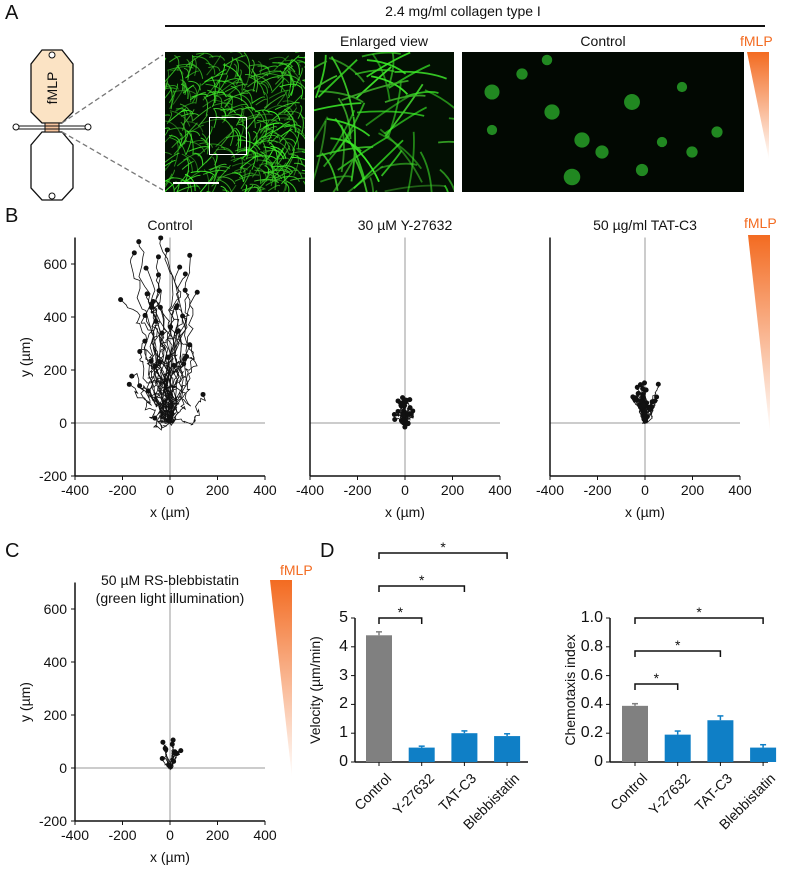 The image size is (787, 872). Describe the element at coordinates (52, 476) in the screenshot. I see `y-tick-label: -200` at that location.